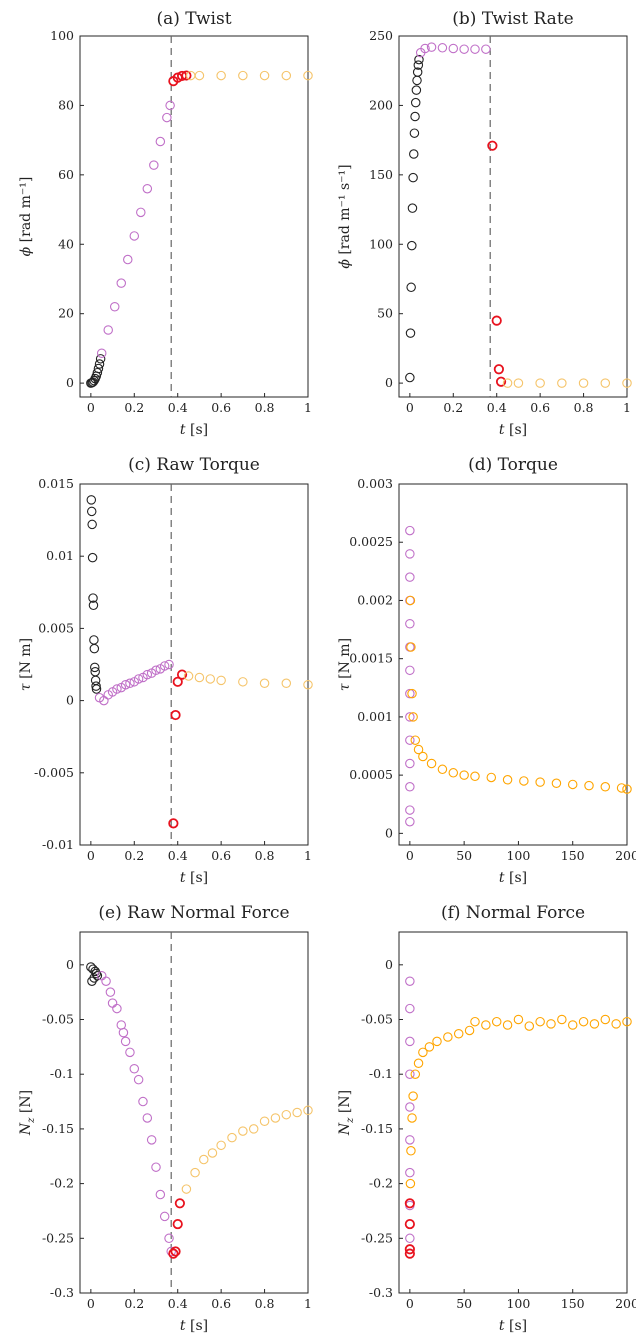 The image size is (636, 1333). Describe the element at coordinates (91, 855) in the screenshot. I see `x-tick-label: 0` at that location.